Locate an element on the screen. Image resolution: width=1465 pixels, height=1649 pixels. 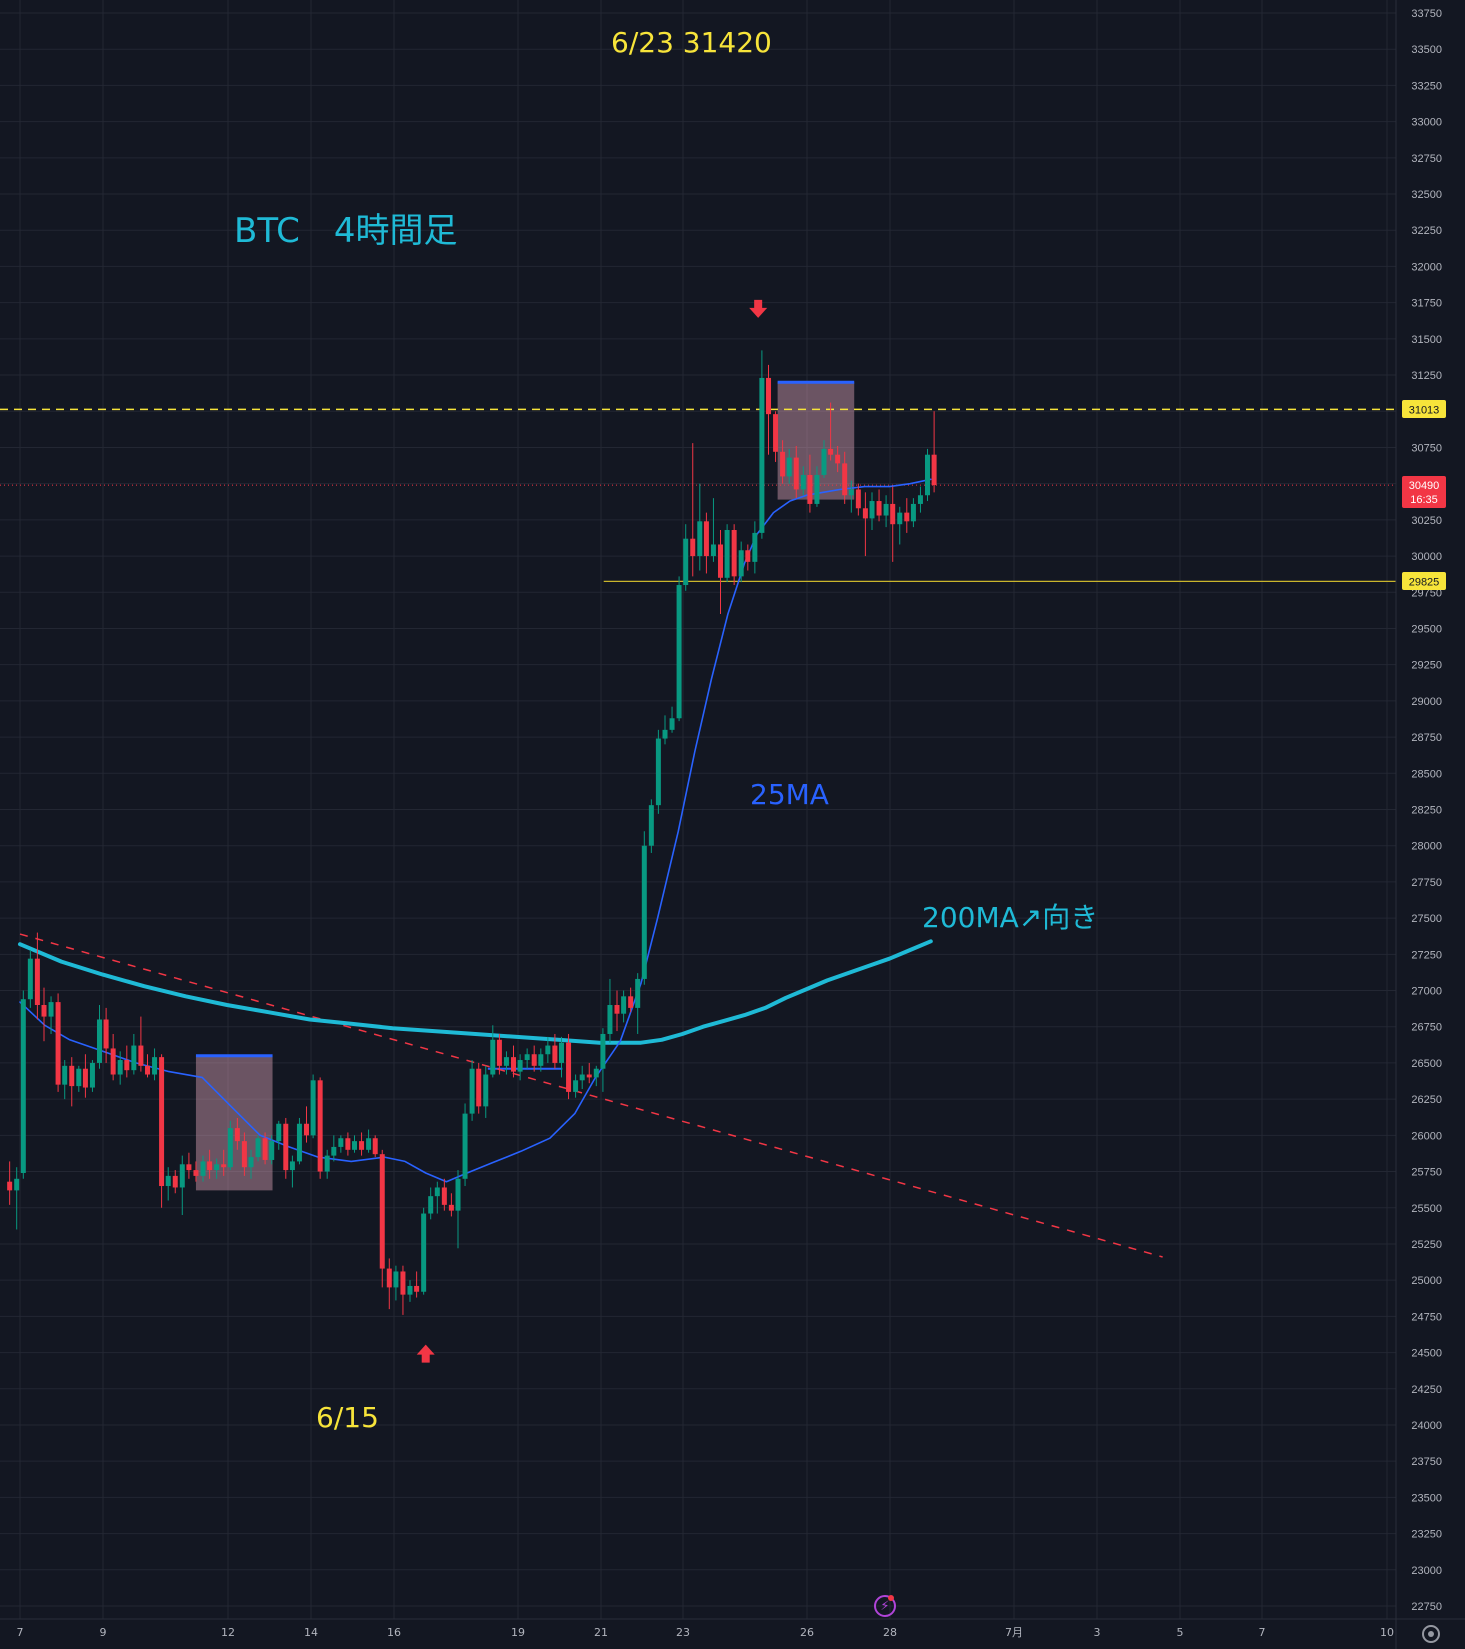
arrow-down-icon is located at coordinates (758, 308).